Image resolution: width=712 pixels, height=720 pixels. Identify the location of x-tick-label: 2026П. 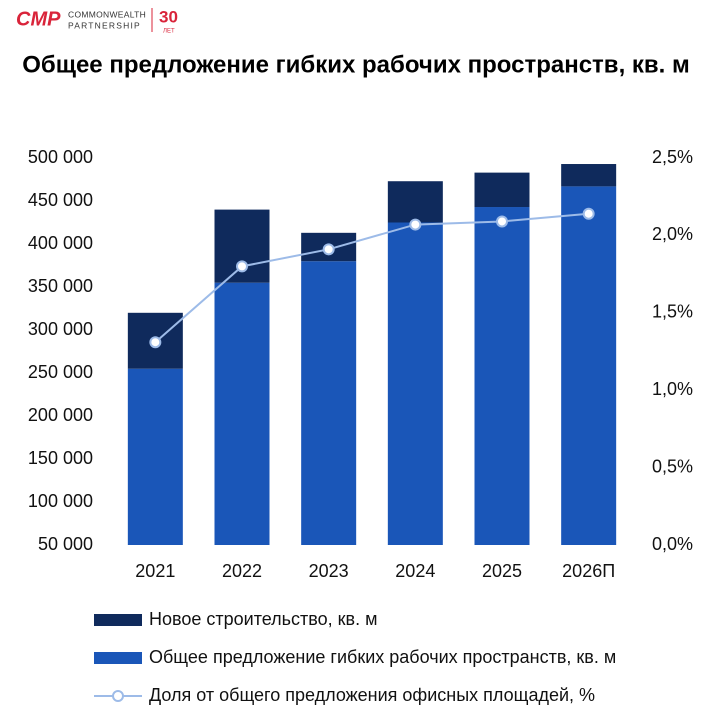
(588, 571).